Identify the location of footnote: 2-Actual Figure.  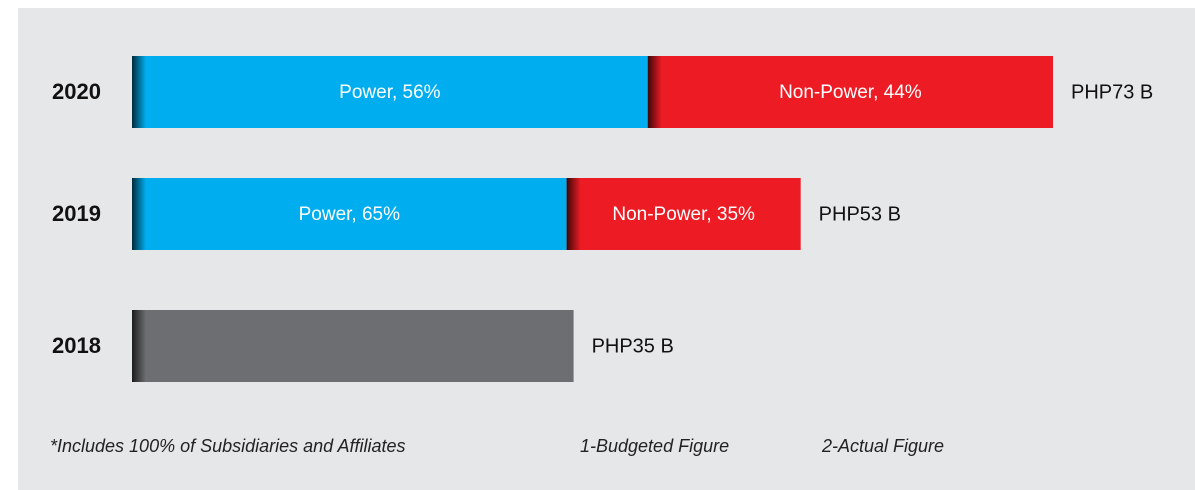
(882, 446).